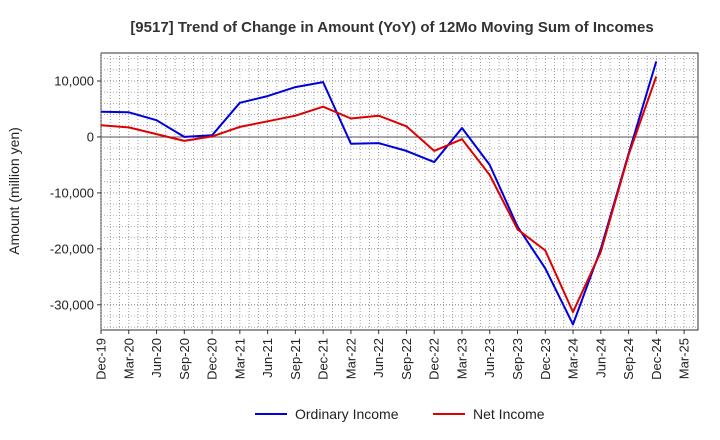  Describe the element at coordinates (517, 359) in the screenshot. I see `x-tick-label: Sep-23` at that location.